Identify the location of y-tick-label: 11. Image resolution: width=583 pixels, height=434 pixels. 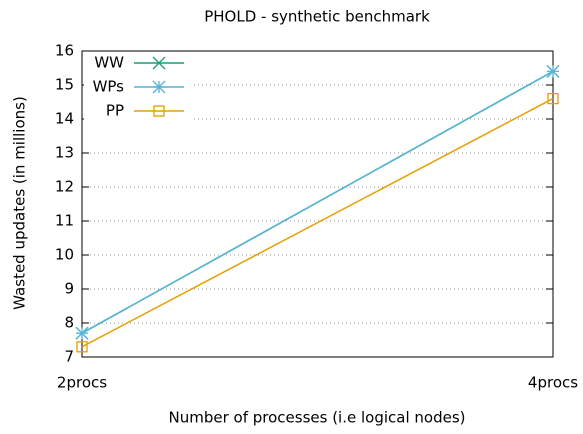
(64, 221).